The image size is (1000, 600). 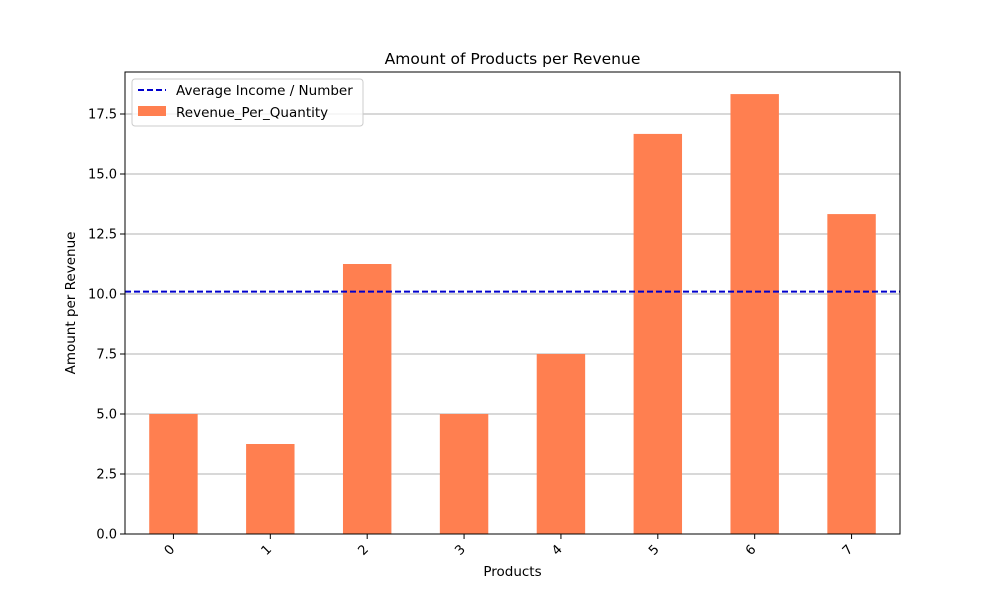 I want to click on x-tick-label: 4, so click(x=557, y=550).